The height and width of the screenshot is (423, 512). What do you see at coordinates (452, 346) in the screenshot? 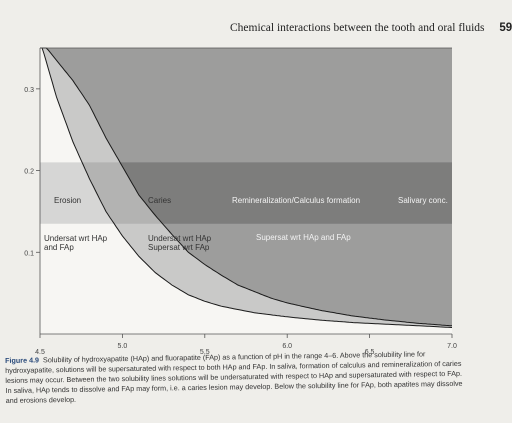
I see `x-tick-label: 7.0` at bounding box center [452, 346].